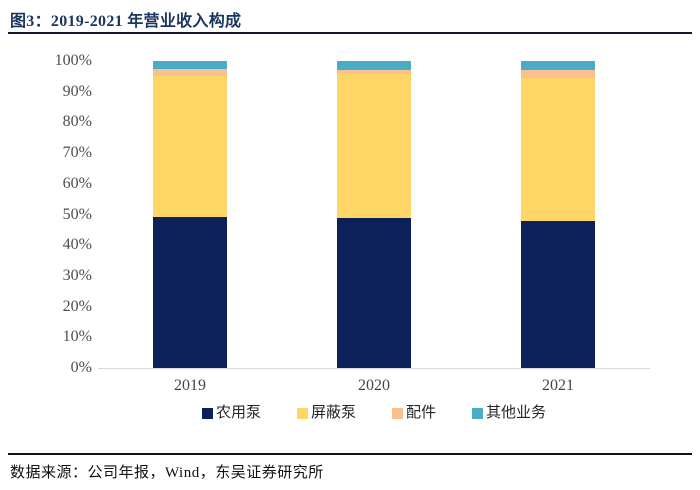 The width and height of the screenshot is (700, 490). What do you see at coordinates (516, 413) in the screenshot?
I see `legend-label: 其他业务` at bounding box center [516, 413].